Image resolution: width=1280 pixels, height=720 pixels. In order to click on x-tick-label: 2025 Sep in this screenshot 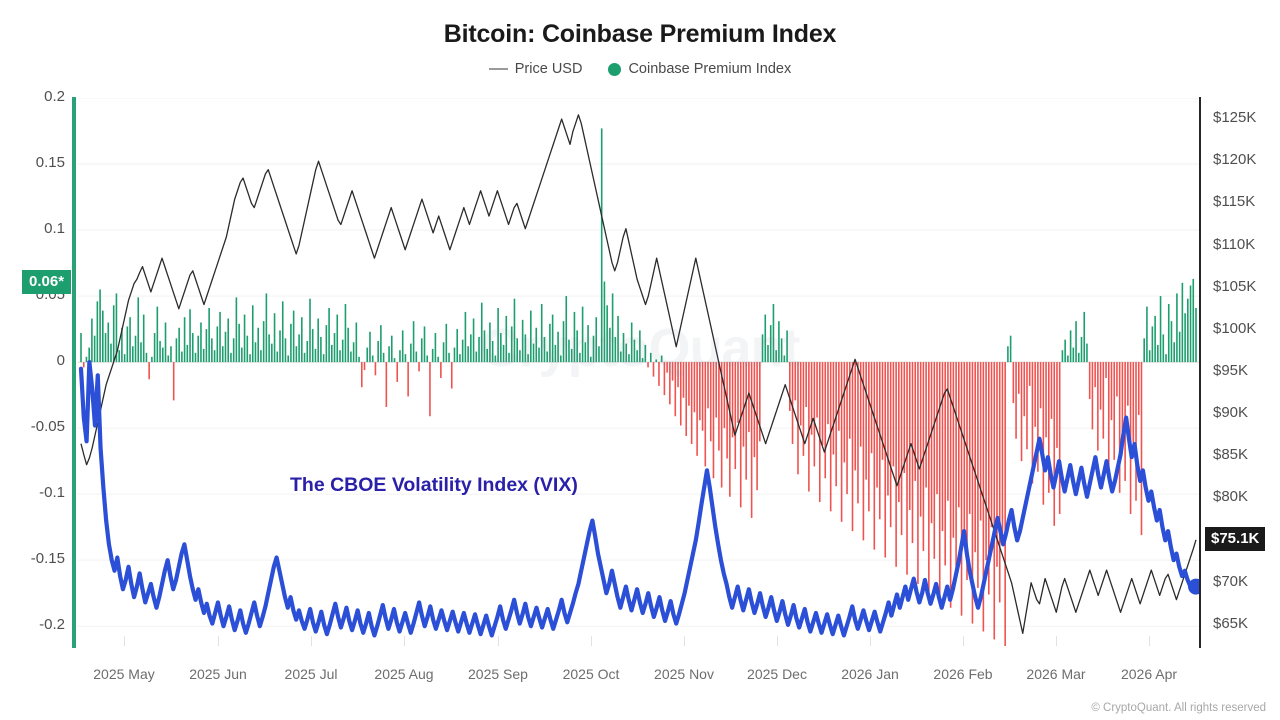, I will do `click(498, 674)`.